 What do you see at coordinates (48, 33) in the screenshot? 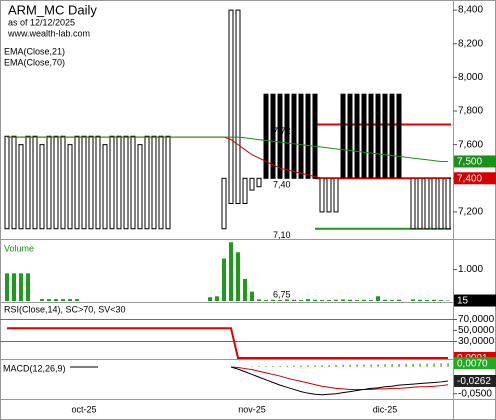
I see `source: www.wealth-lab.com` at bounding box center [48, 33].